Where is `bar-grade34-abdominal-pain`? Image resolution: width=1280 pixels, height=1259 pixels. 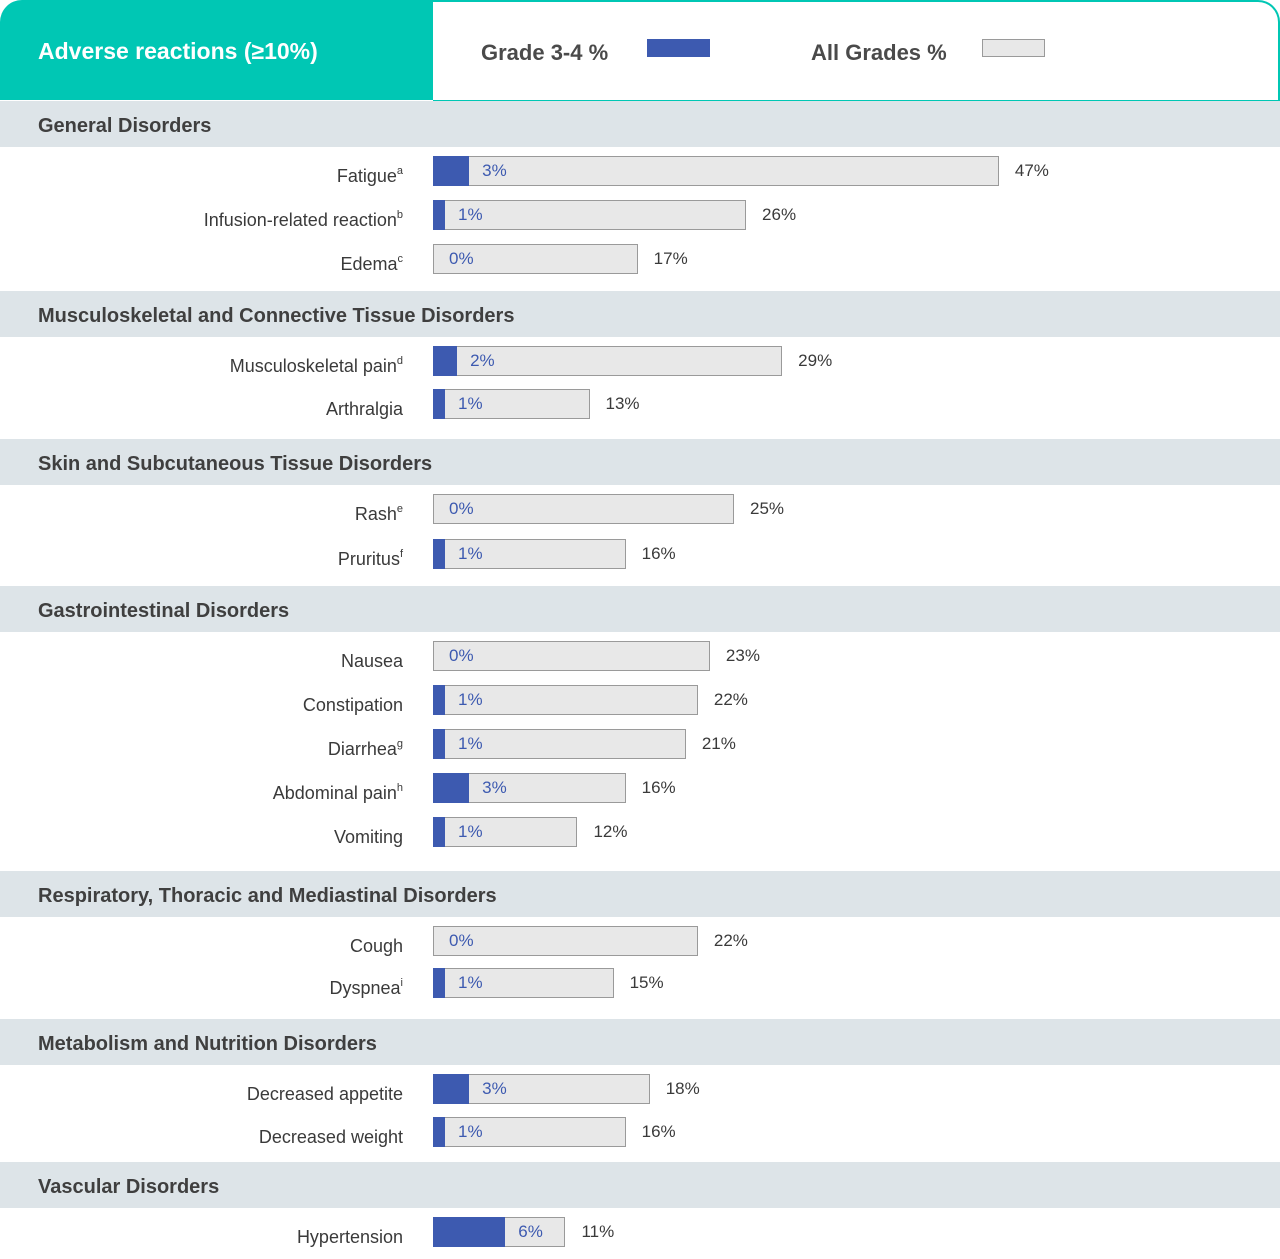 bar-grade34-abdominal-pain is located at coordinates (451, 788).